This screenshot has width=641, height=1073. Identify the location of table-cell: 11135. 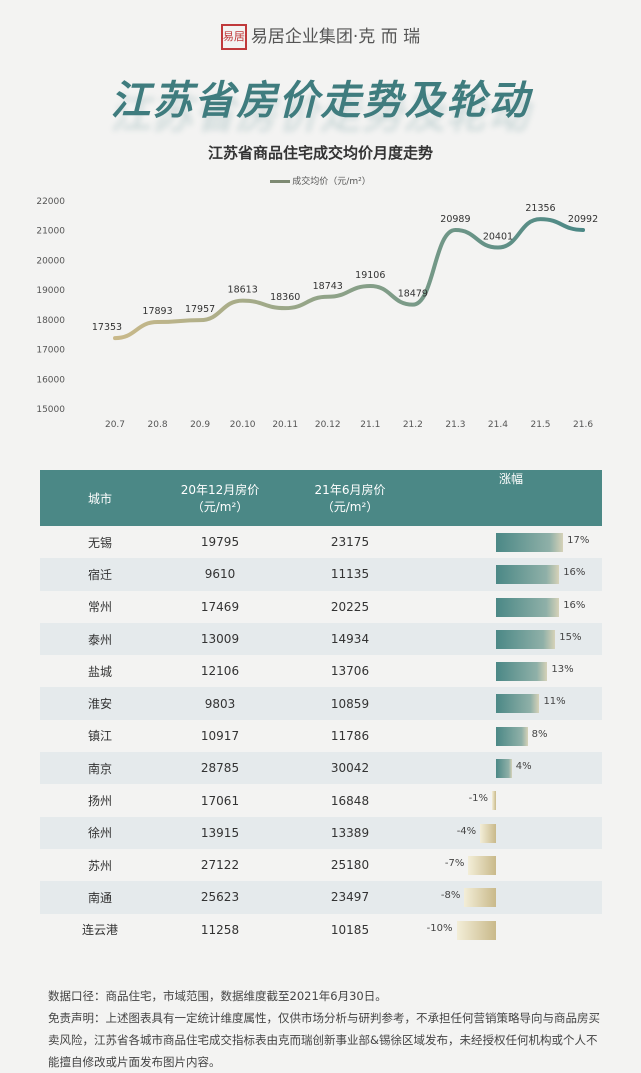
(350, 574).